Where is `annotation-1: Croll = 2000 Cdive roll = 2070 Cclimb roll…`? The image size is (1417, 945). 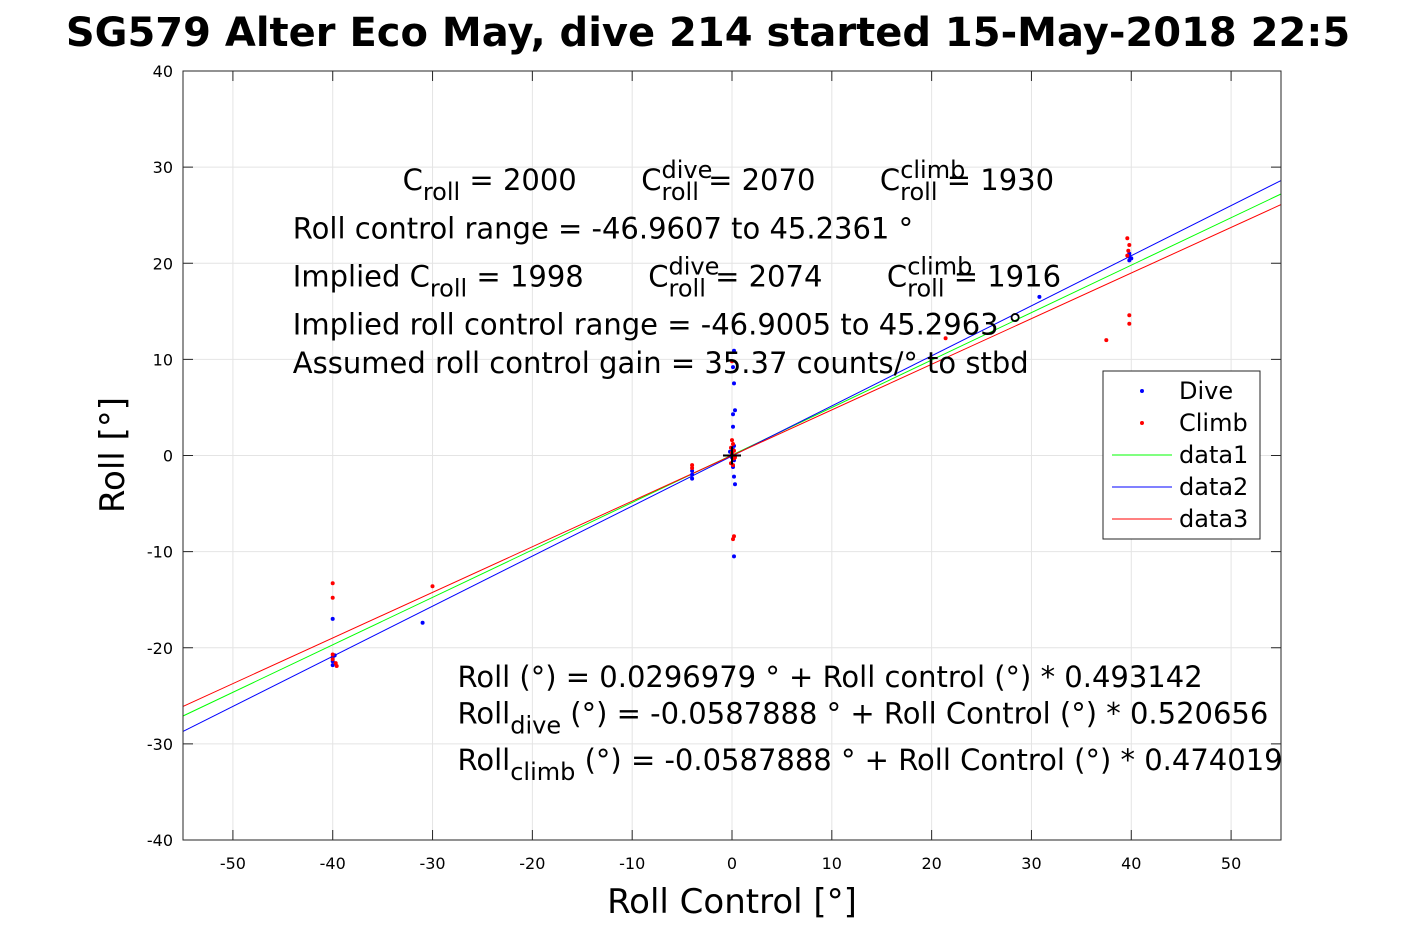
annotation-1: Croll = 2000 Cdive roll = 2070 Cclimb roll… is located at coordinates (728, 181).